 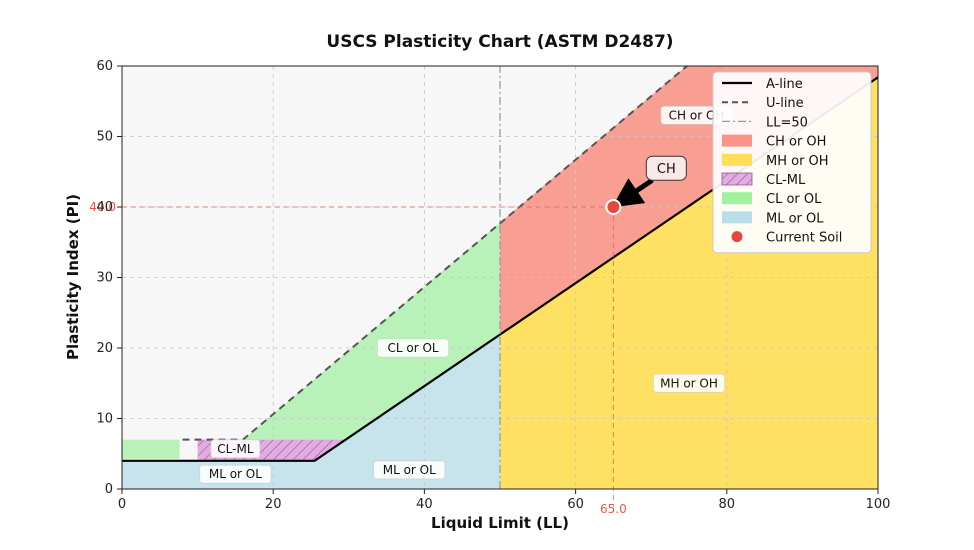 I want to click on region-label-ml-or-ol-left-box, so click(x=235, y=474).